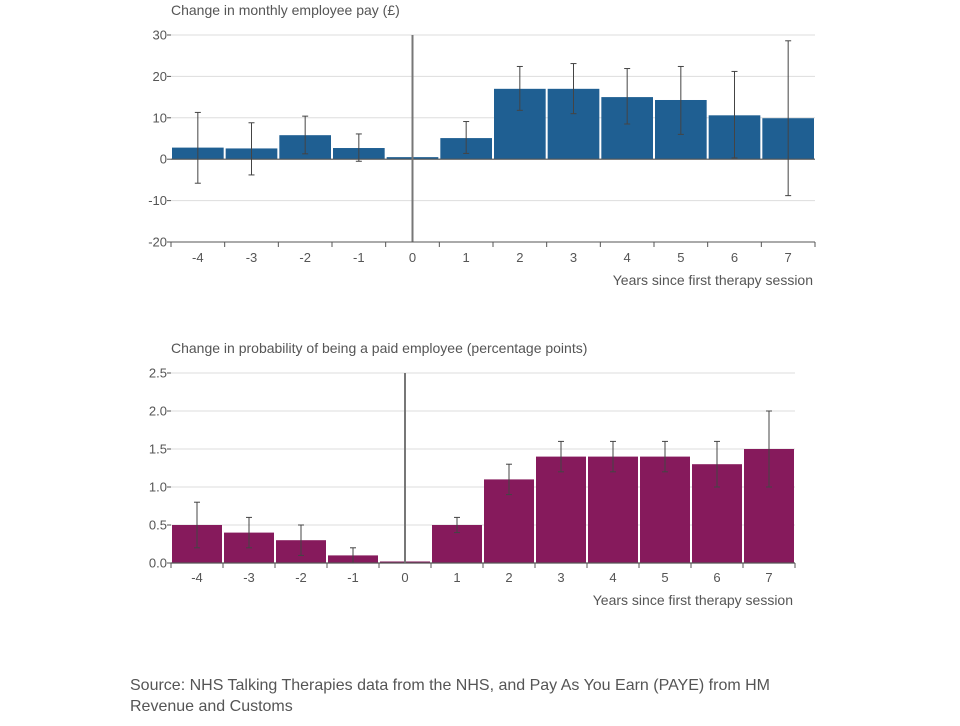 The height and width of the screenshot is (726, 960). What do you see at coordinates (252, 257) in the screenshot?
I see `chart1-xtick-label: -3` at bounding box center [252, 257].